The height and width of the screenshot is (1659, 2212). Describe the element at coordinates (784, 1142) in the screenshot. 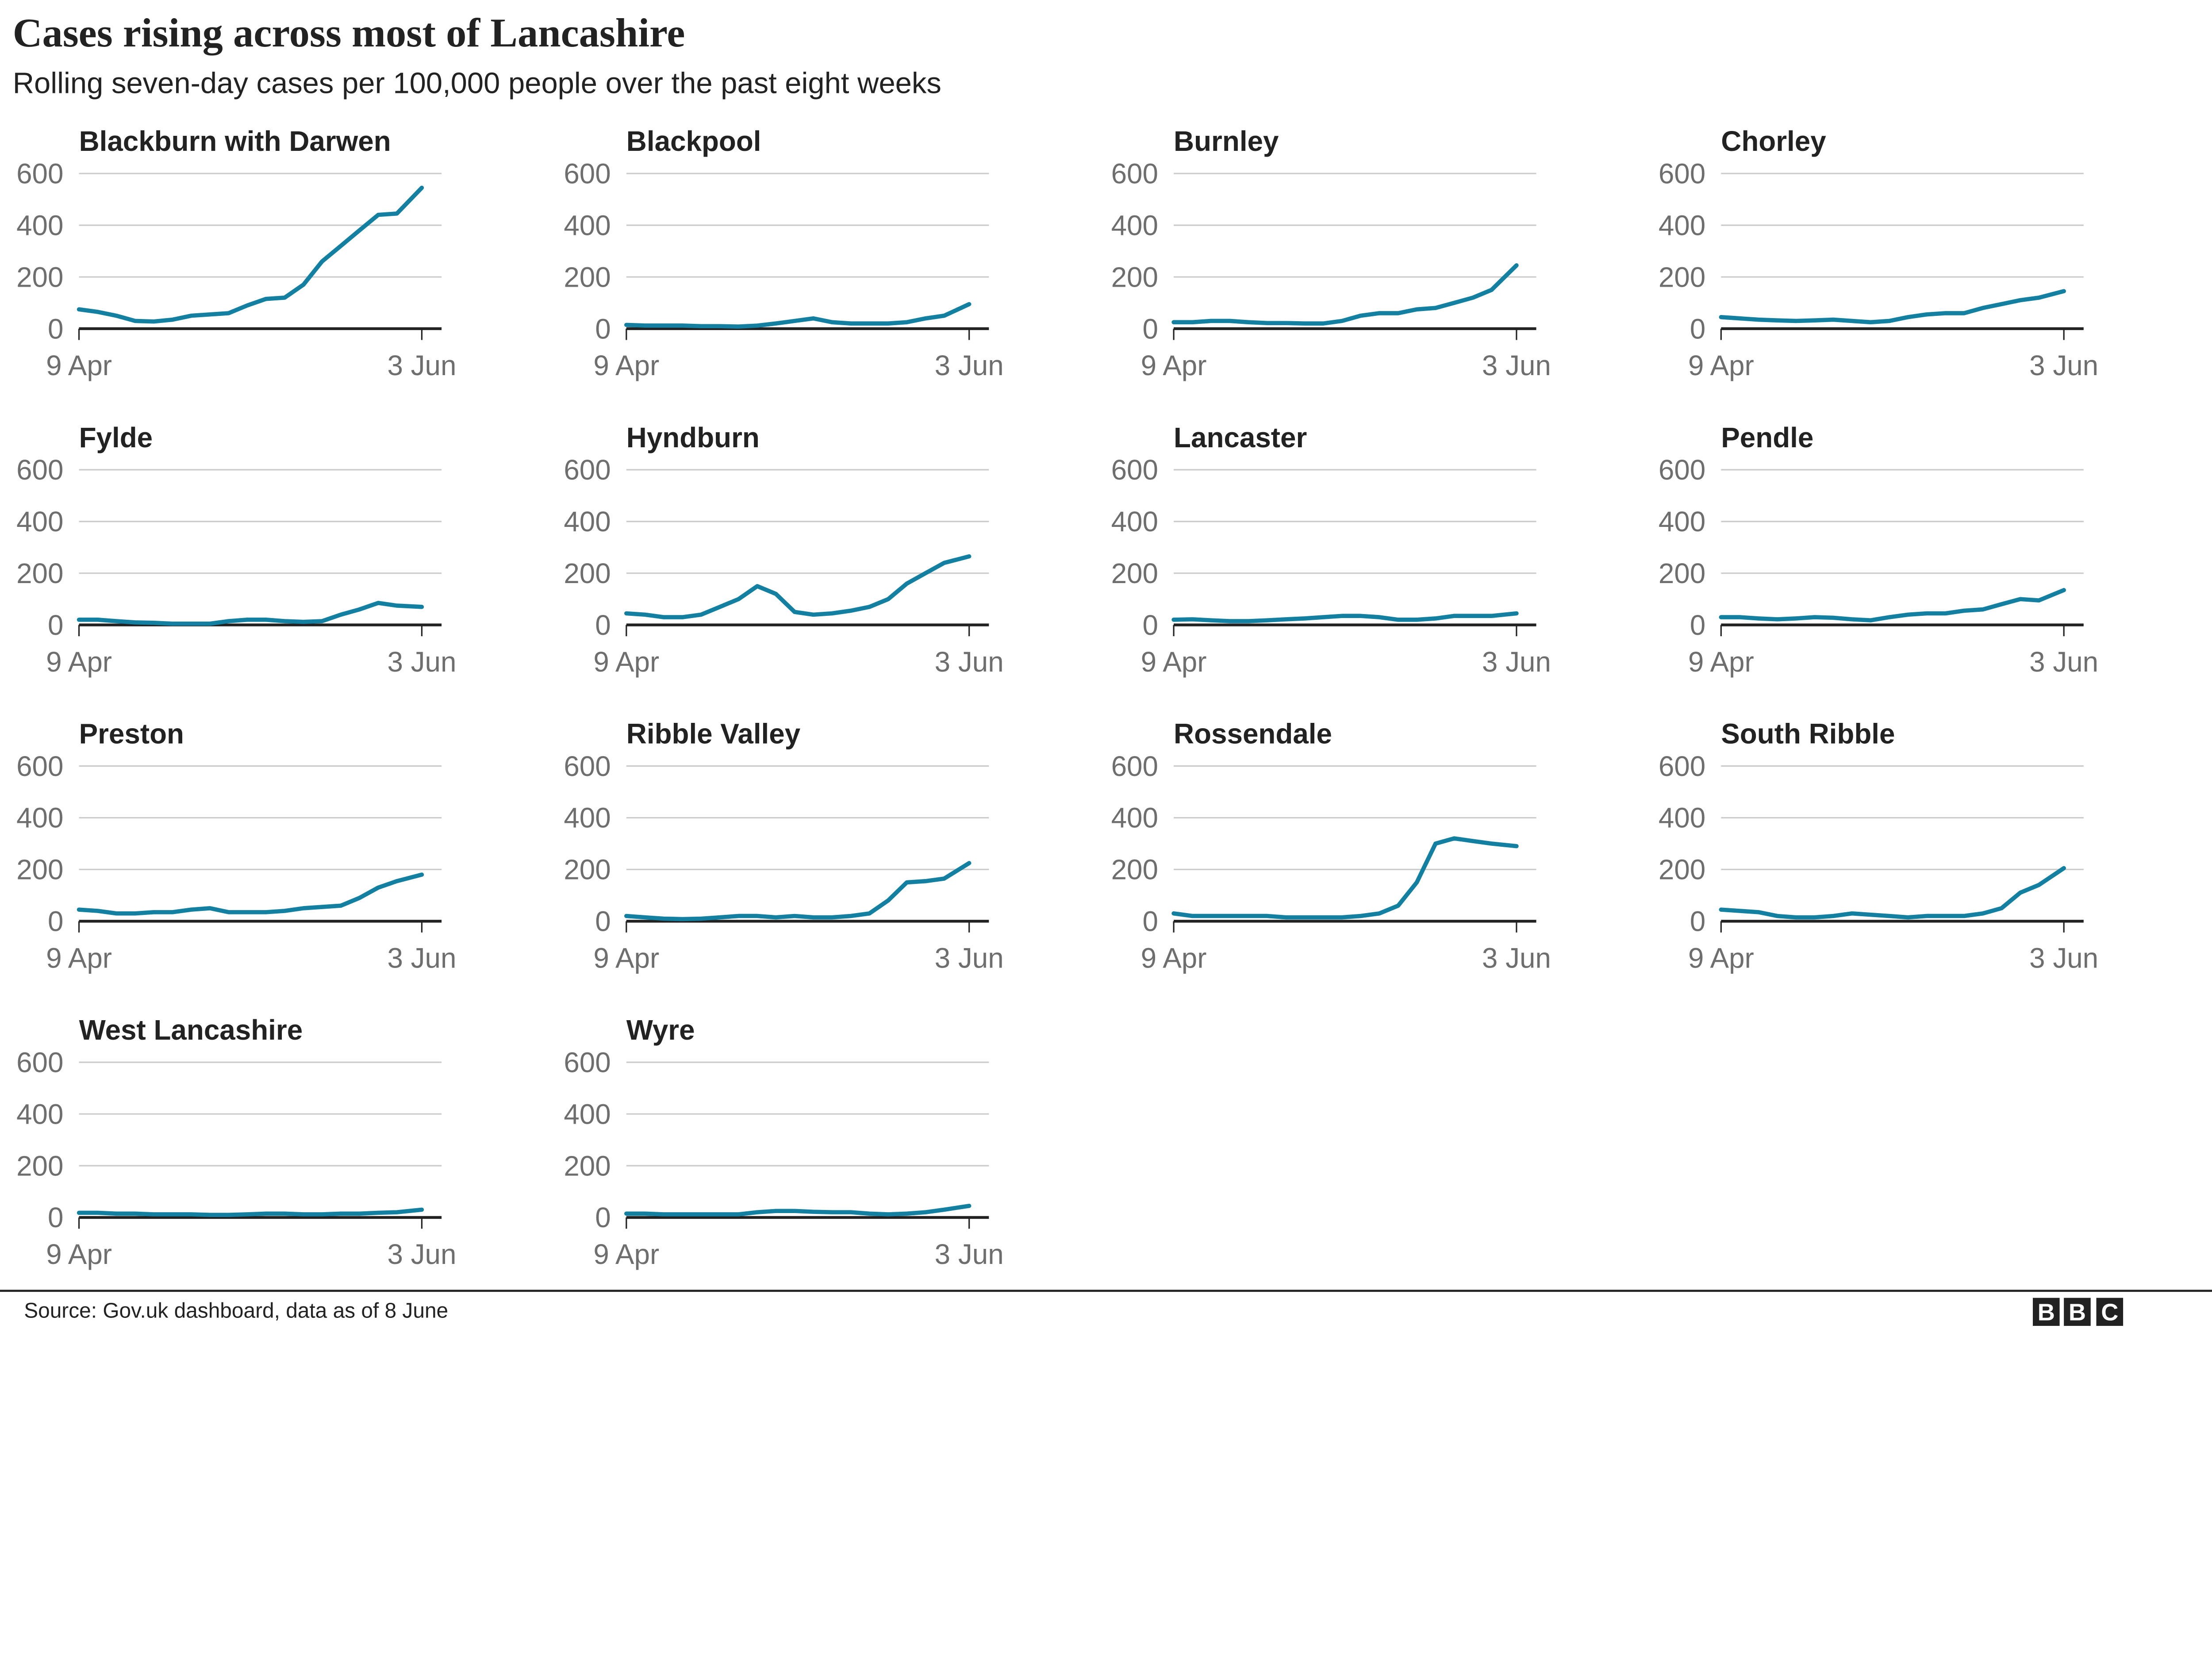

I see `panel-wyre: Wyre 0 200 400 600 9 Apr 3 Jun` at that location.